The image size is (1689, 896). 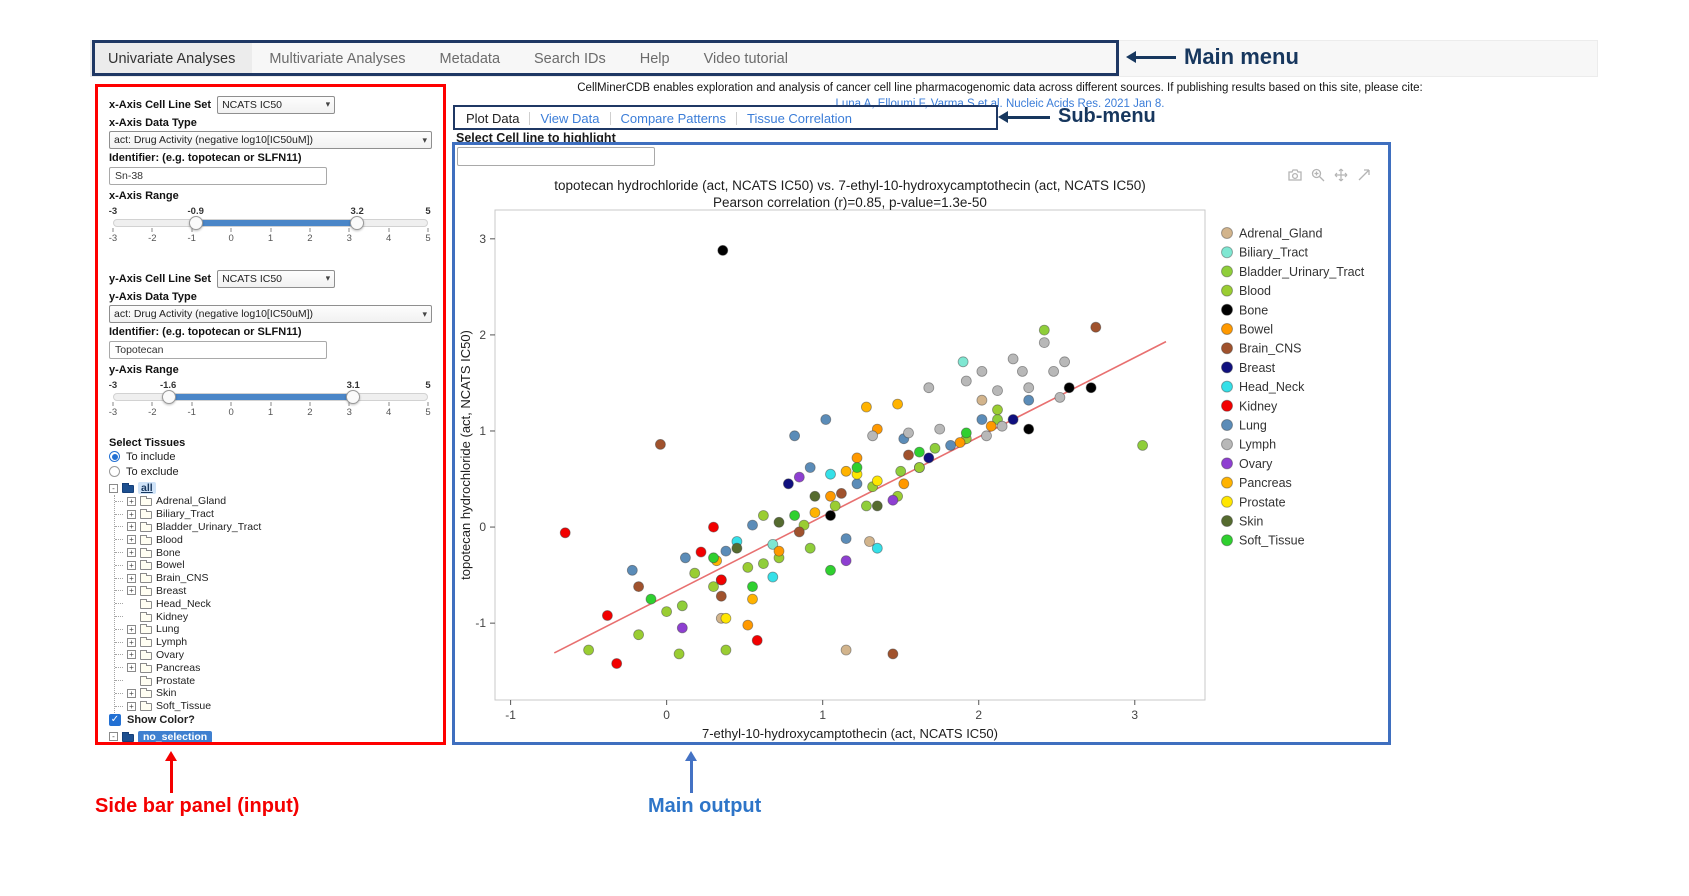 I want to click on tissue-tree-item-biliary-tract: + Biliary_Tract, so click(x=273, y=514).